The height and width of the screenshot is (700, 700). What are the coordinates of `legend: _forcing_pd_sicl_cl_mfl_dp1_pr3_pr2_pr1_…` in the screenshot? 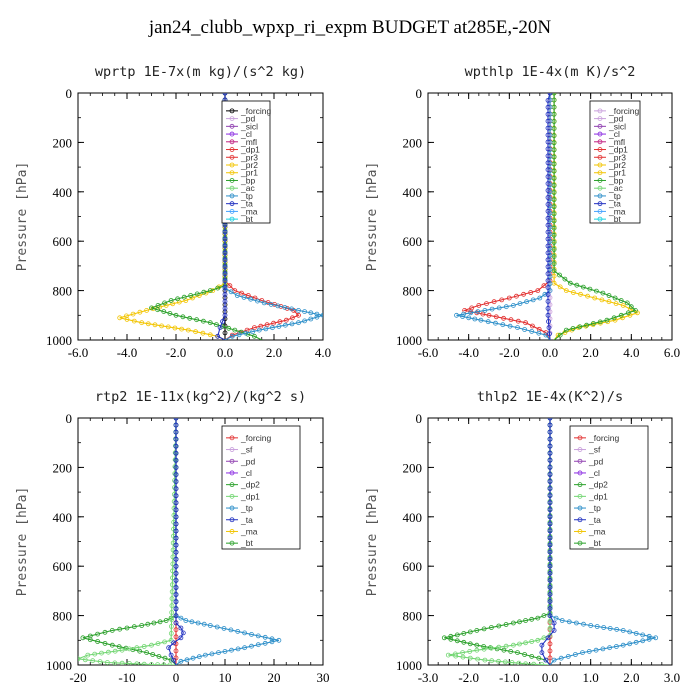 It's located at (246, 162).